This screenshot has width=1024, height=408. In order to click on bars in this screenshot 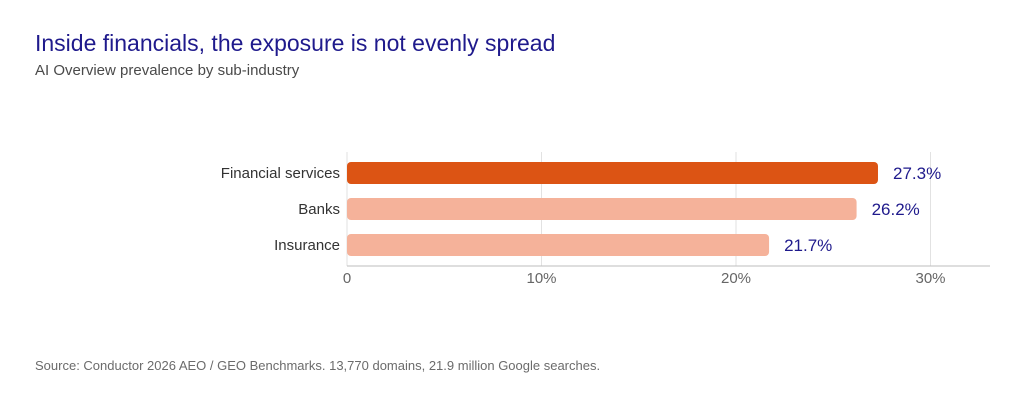, I will do `click(612, 209)`.